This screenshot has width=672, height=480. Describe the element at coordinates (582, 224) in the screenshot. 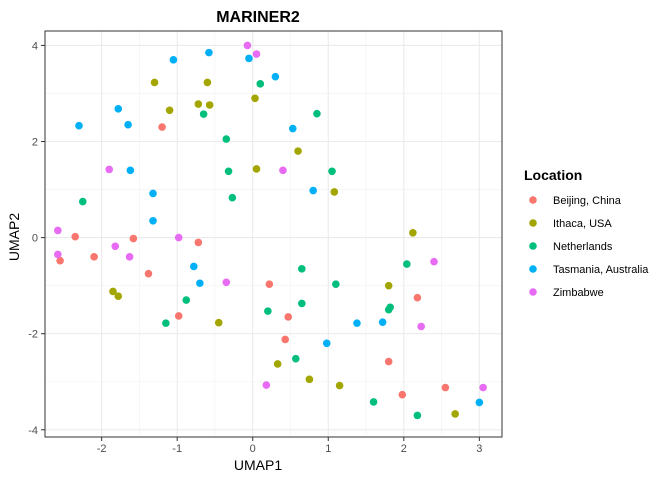

I see `legend-label: Ithaca, USA` at that location.